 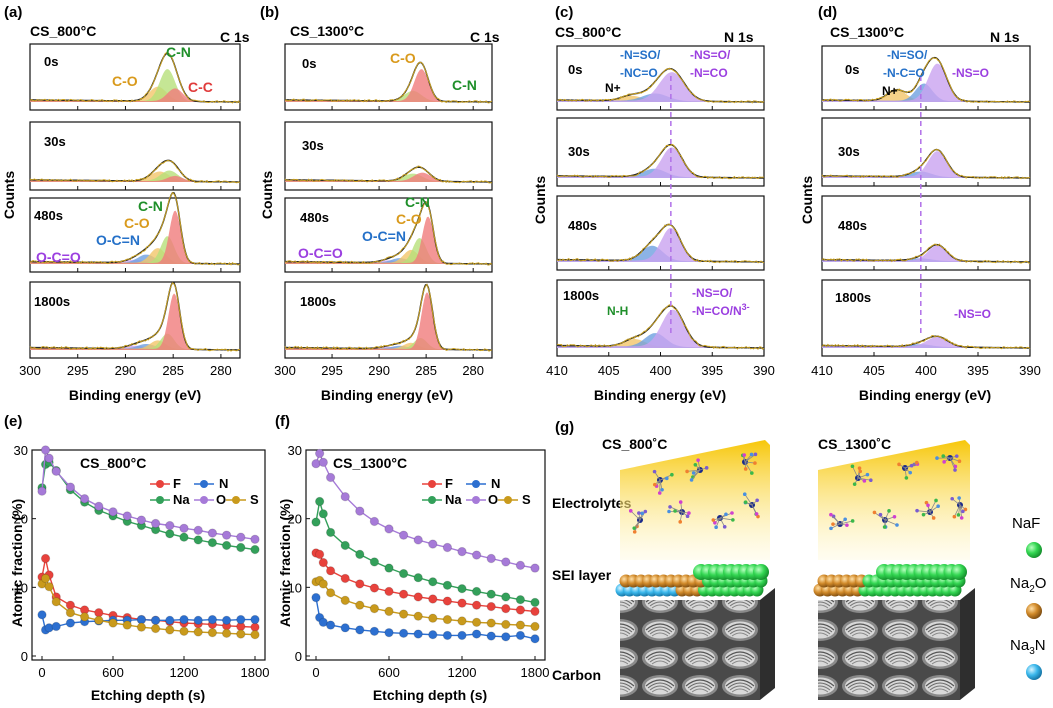 I want to click on xps-b-xtick-label-285: 285, so click(x=426, y=370).